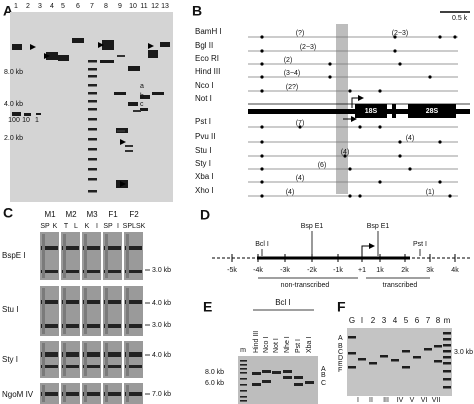  I want to click on fragment-note: (4), so click(300, 178).